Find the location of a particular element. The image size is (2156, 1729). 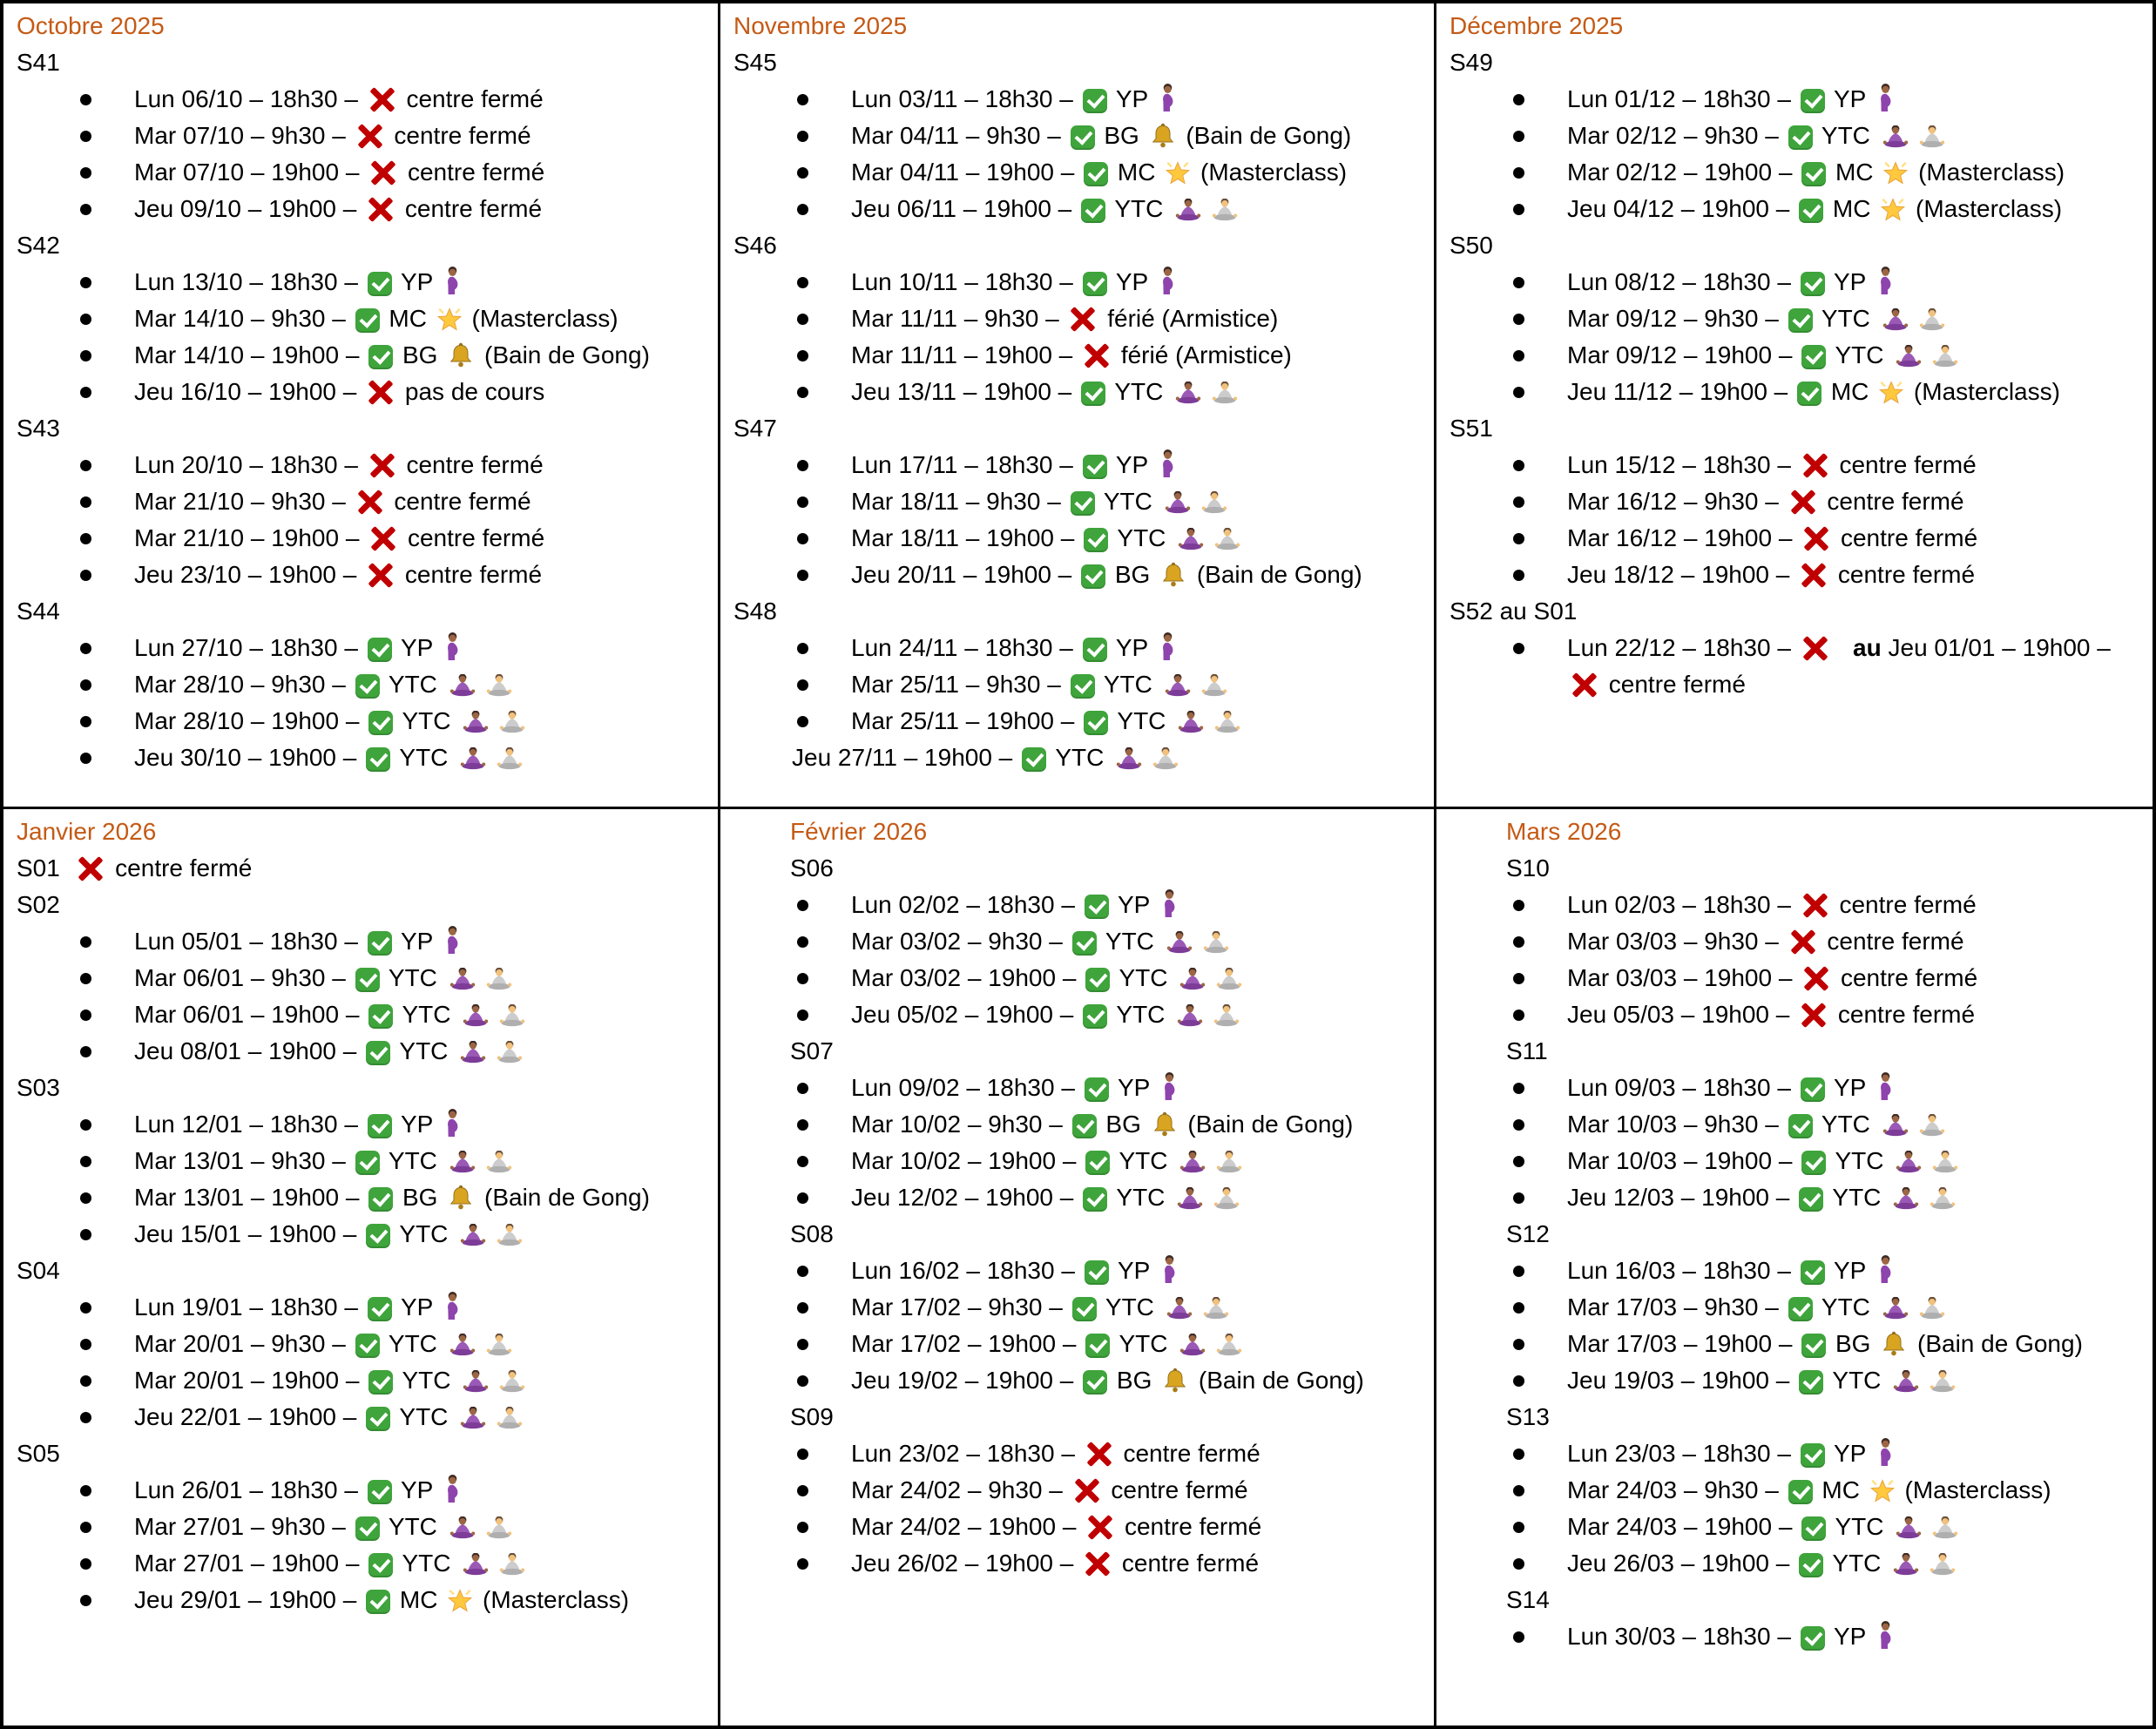

schedule-item-text: Jeu 12/03 – 19h00 – YTC is located at coordinates (1764, 1198).